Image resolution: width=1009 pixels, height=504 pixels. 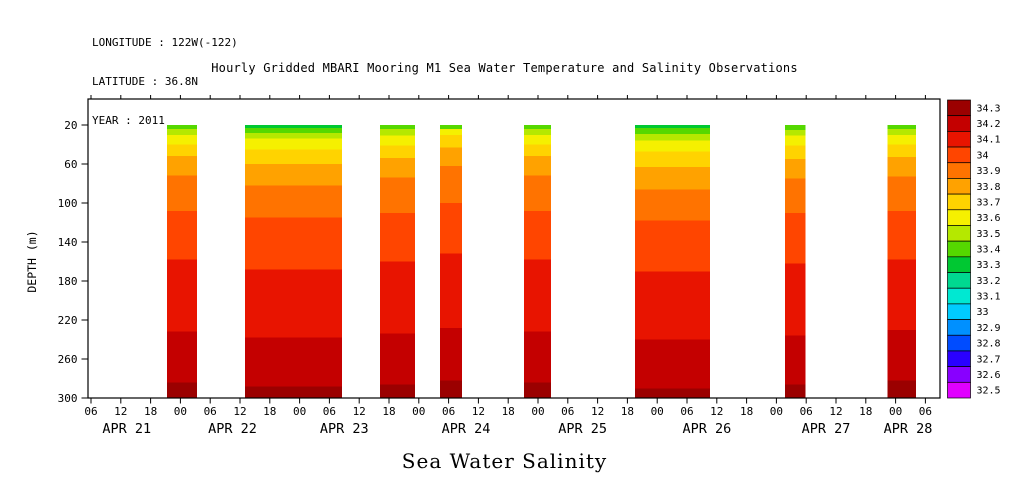 What do you see at coordinates (70, 164) in the screenshot?
I see `y-tick-label: 60` at bounding box center [70, 164].